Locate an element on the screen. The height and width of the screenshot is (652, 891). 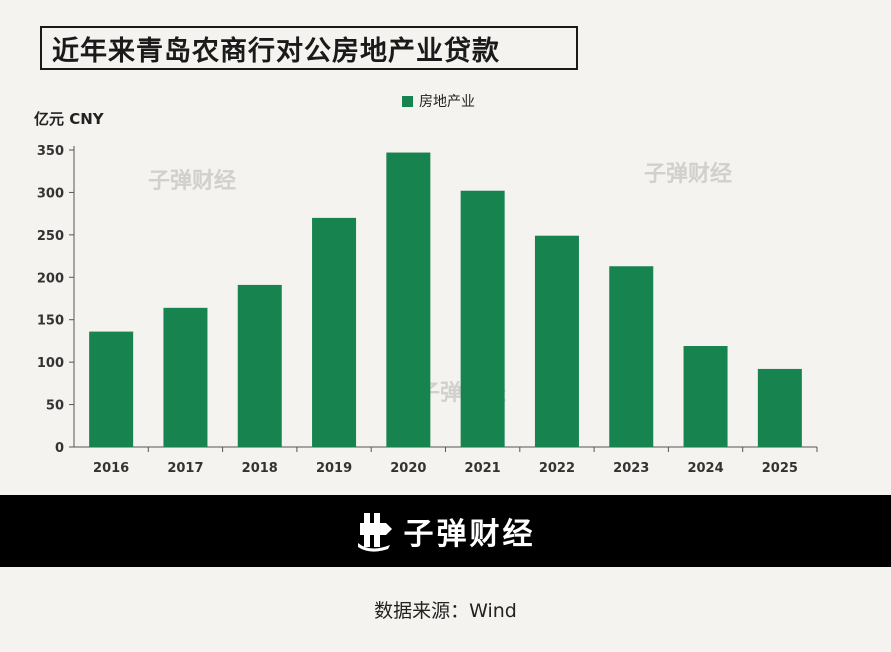
x-tick-label: 2017 is located at coordinates (185, 468).